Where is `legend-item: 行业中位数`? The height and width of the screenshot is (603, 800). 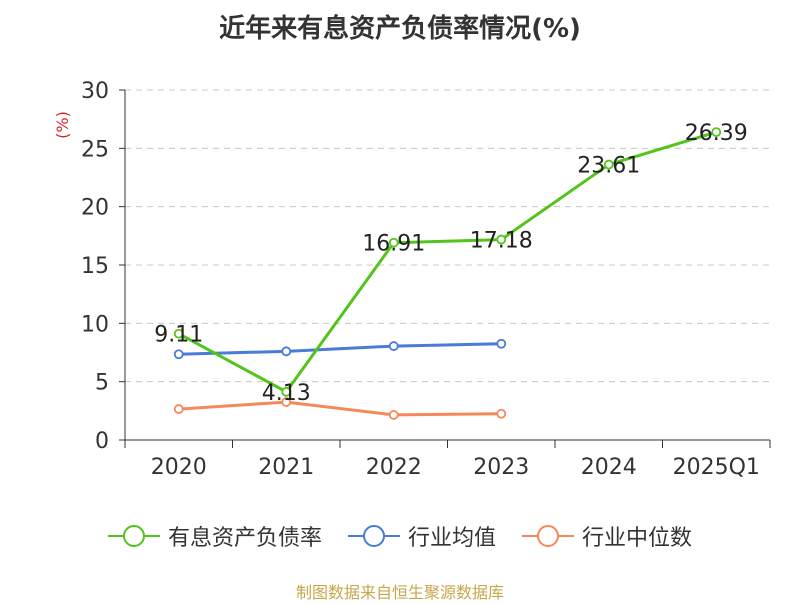 legend-item: 行业中位数 is located at coordinates (607, 536).